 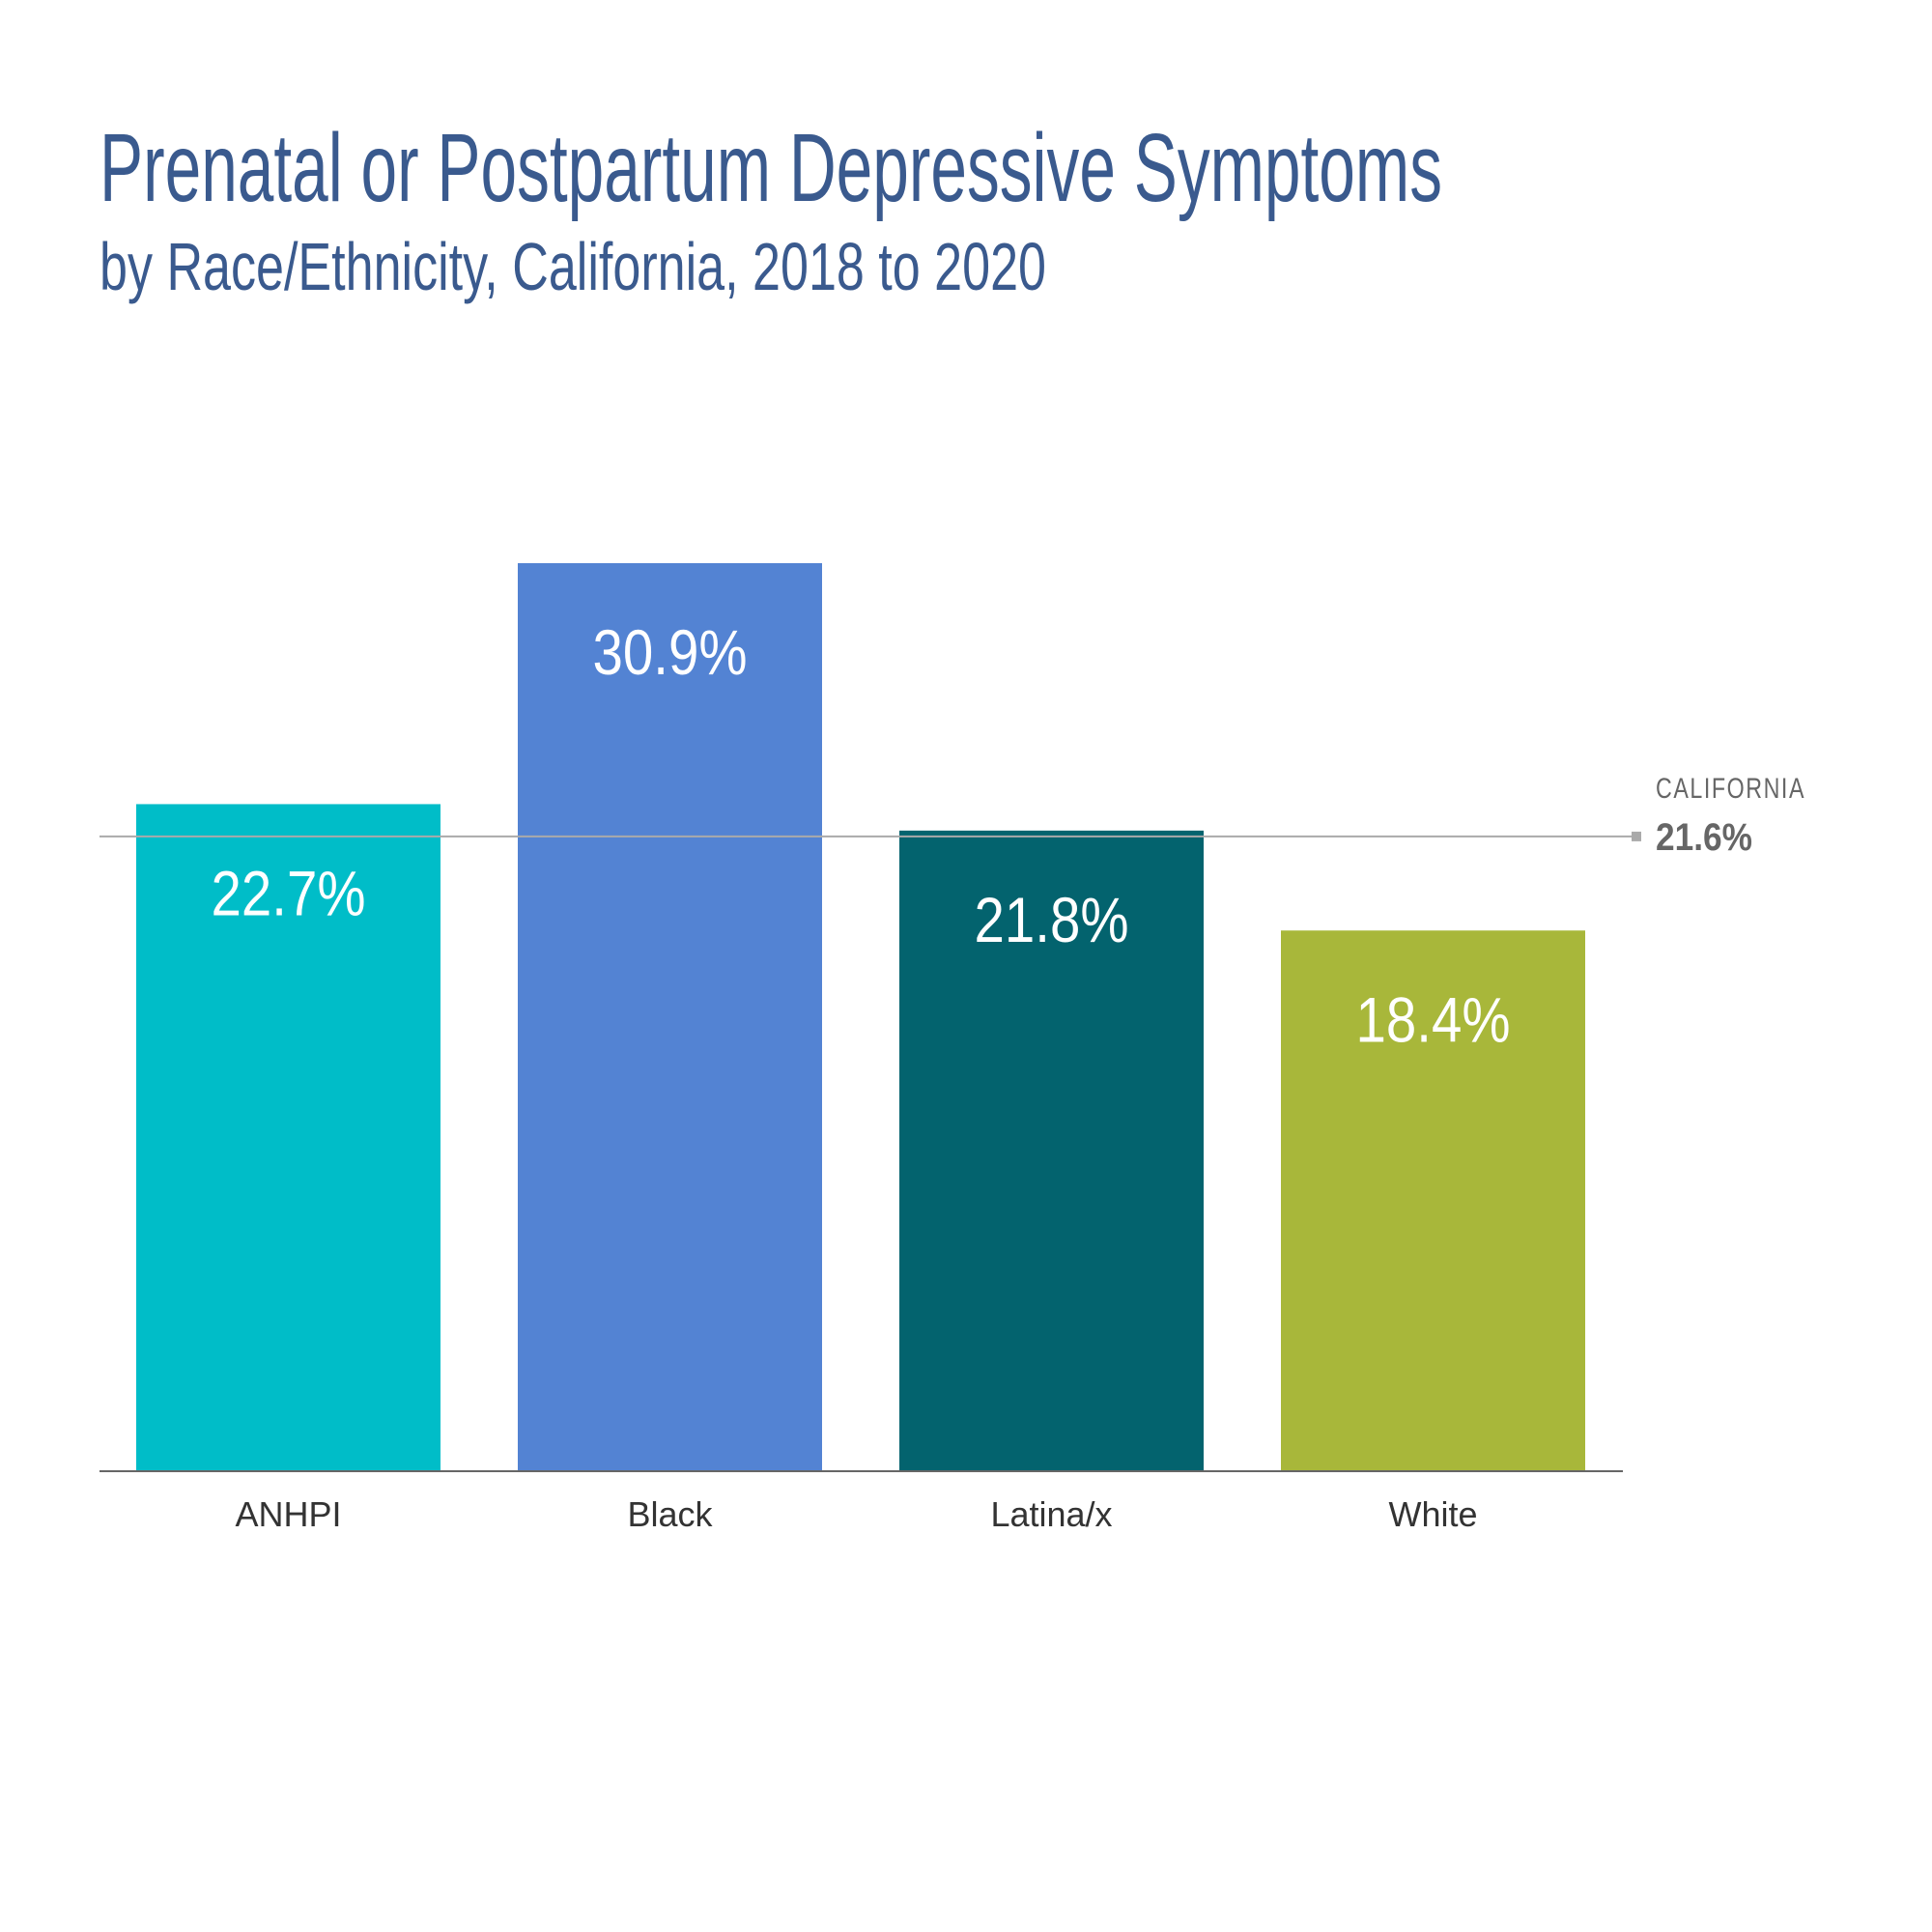 I want to click on reference-value-label: 21.6%, so click(x=1704, y=837).